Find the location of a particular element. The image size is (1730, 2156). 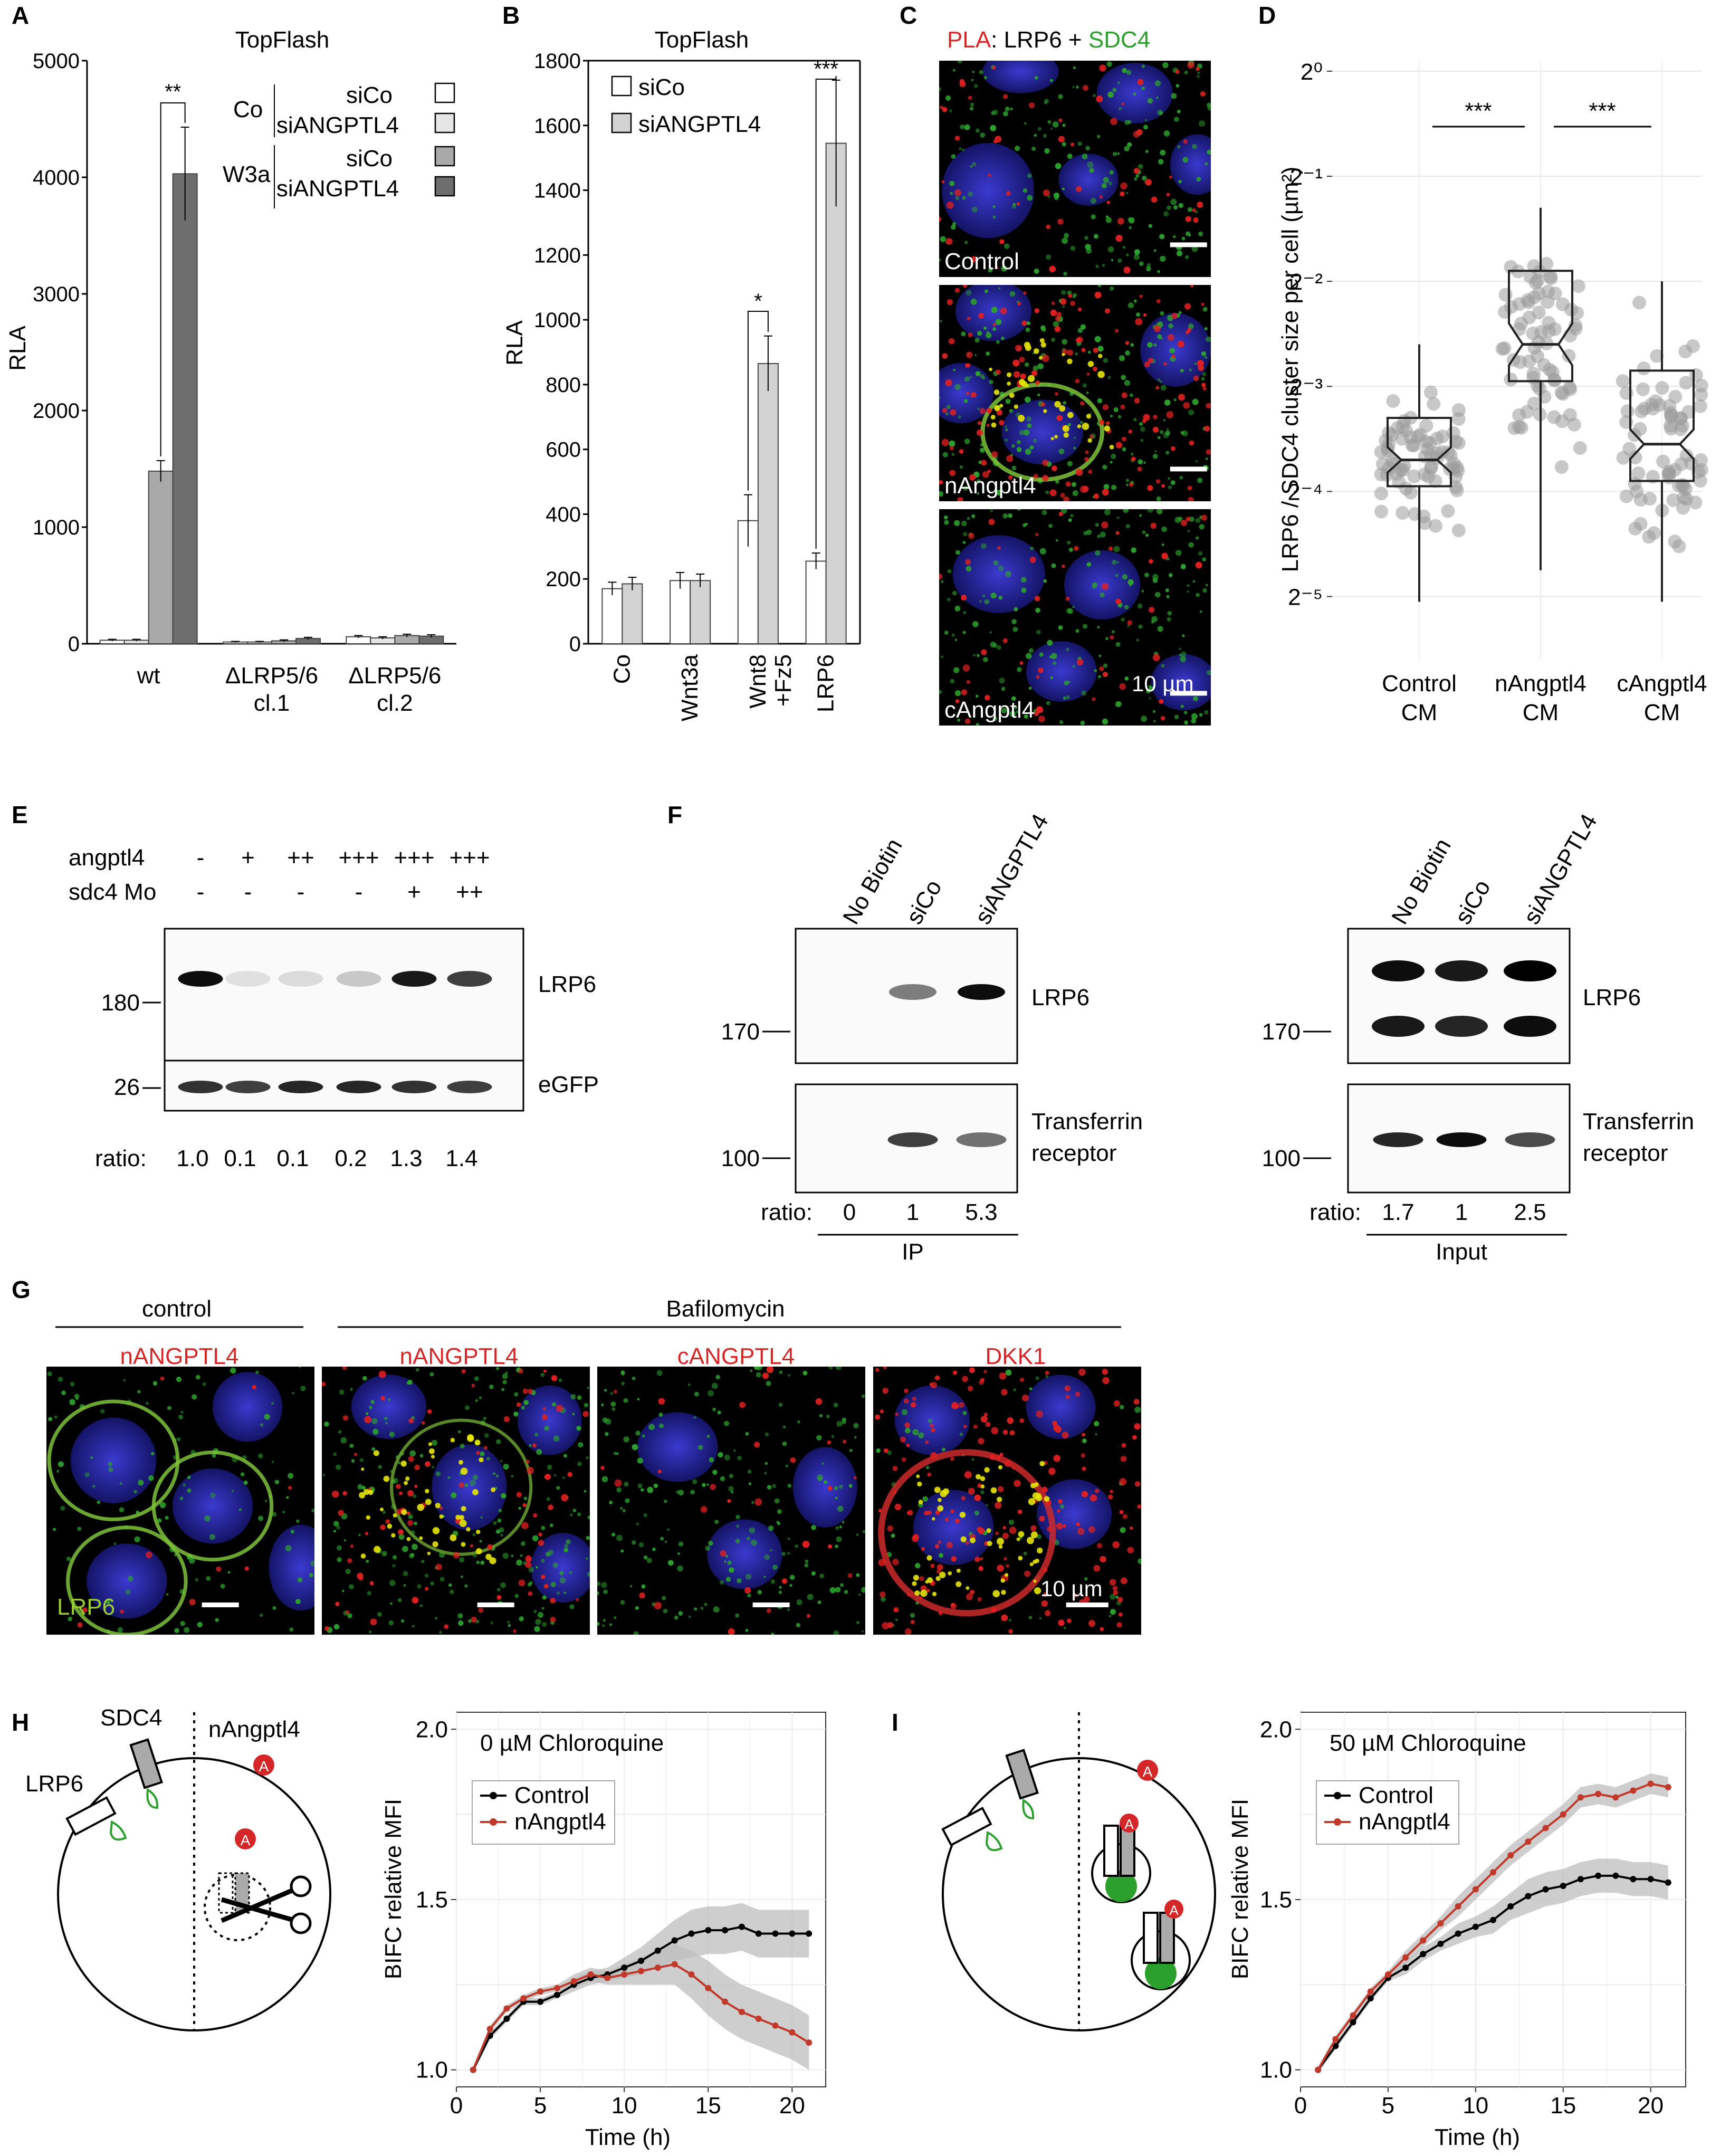

mic-c-control-g84 is located at coordinates (1198, 179).